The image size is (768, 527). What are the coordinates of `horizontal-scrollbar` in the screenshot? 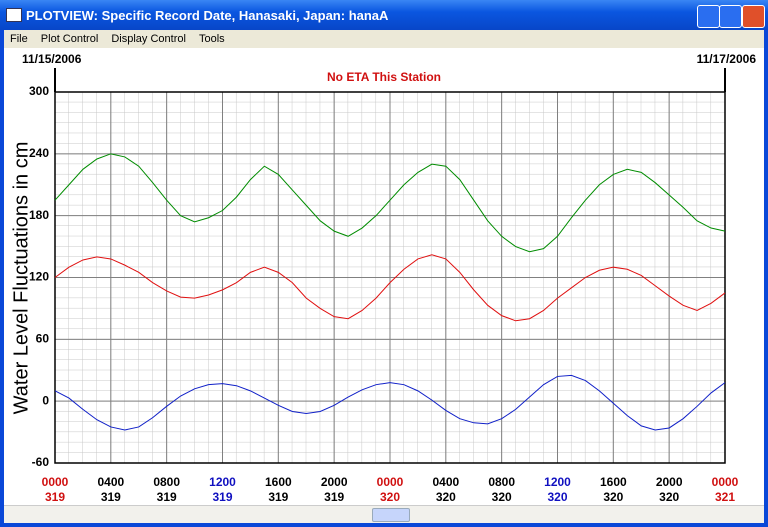 It's located at (384, 514).